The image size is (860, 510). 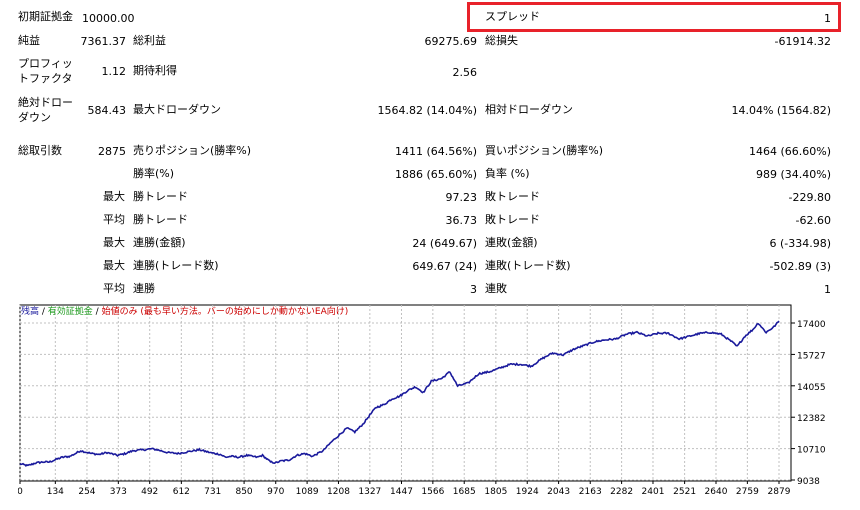 What do you see at coordinates (716, 492) in the screenshot?
I see `chart-x-tick-label: 2640` at bounding box center [716, 492].